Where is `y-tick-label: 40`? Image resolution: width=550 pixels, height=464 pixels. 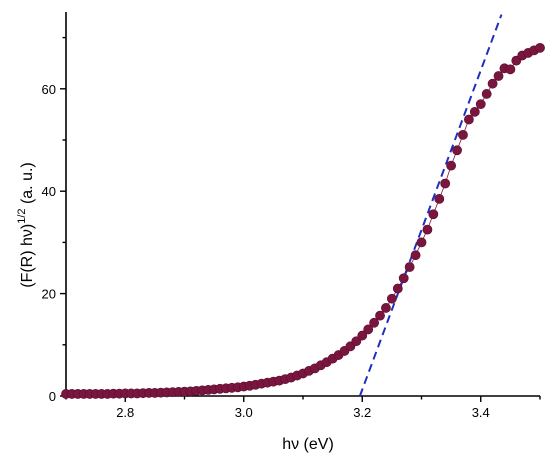 y-tick-label: 40 is located at coordinates (49, 191).